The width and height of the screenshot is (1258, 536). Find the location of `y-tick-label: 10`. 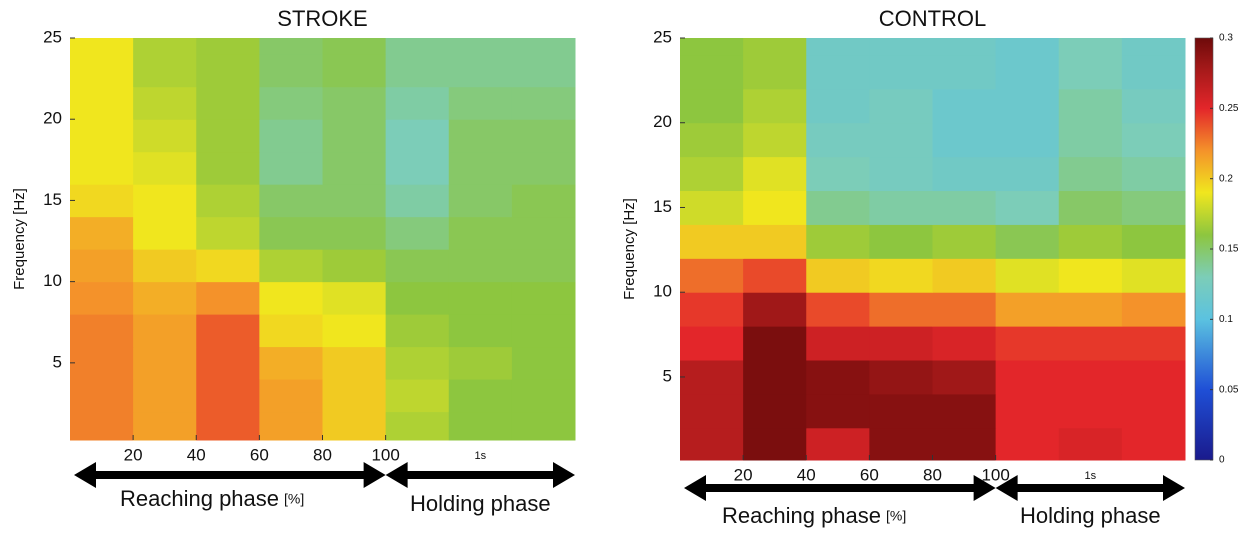

y-tick-label: 10 is located at coordinates (52, 280).